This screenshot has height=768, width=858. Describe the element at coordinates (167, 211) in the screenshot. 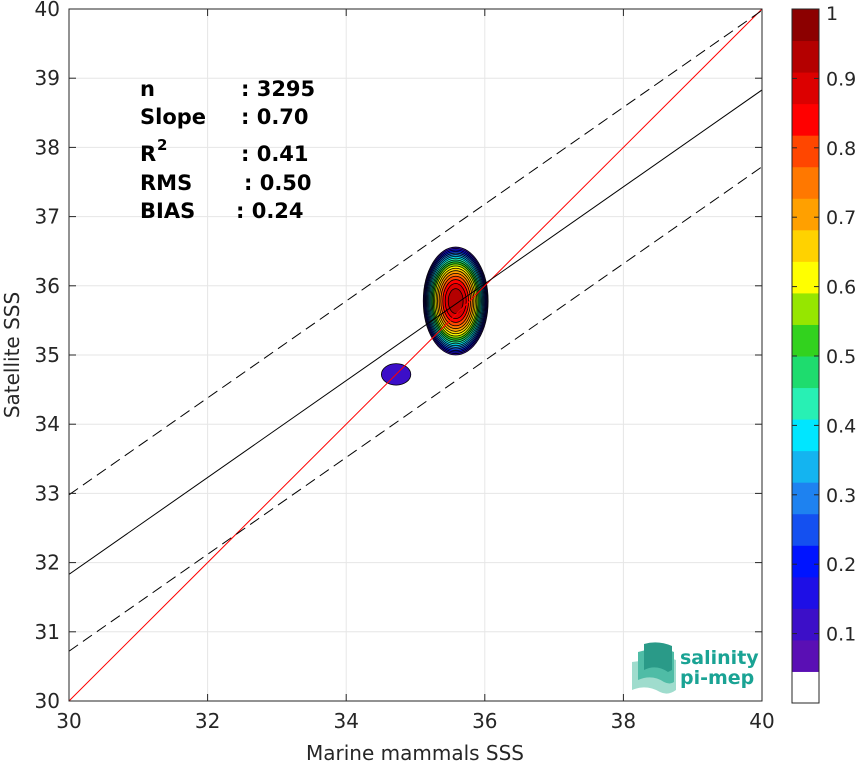

I see `stat-label: BIAS` at that location.